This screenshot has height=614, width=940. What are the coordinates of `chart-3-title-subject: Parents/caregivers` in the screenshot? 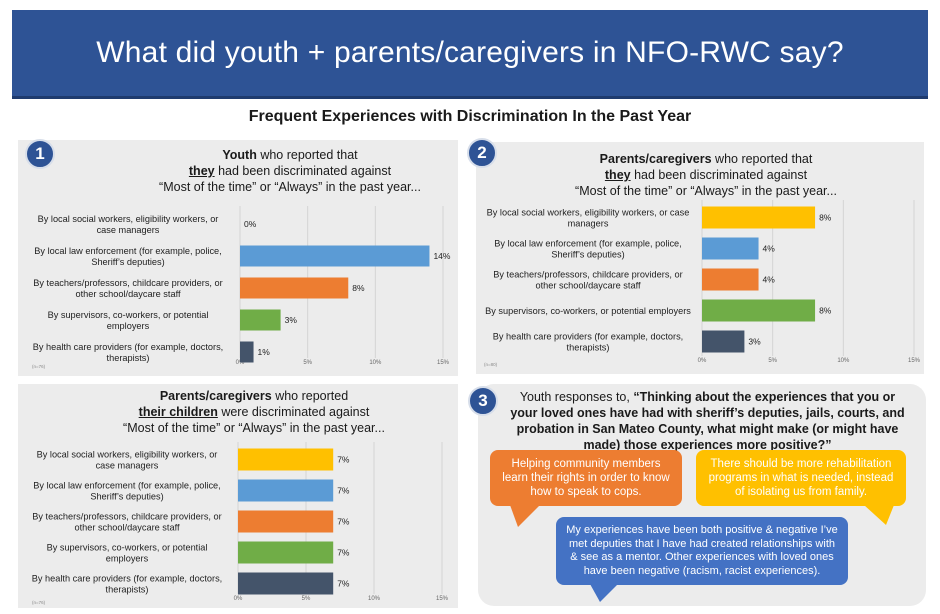 It's located at (215, 396).